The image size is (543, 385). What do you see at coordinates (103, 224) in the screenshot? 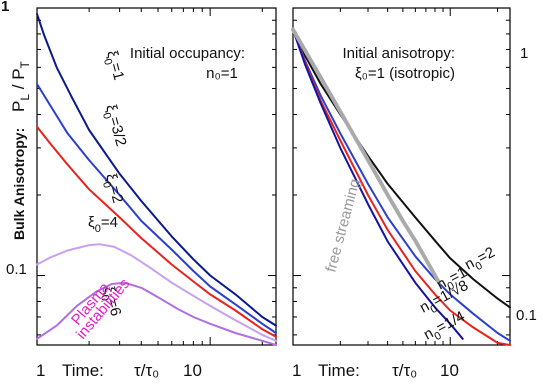
I see `series-label-left-3: ξ0=4` at bounding box center [103, 224].